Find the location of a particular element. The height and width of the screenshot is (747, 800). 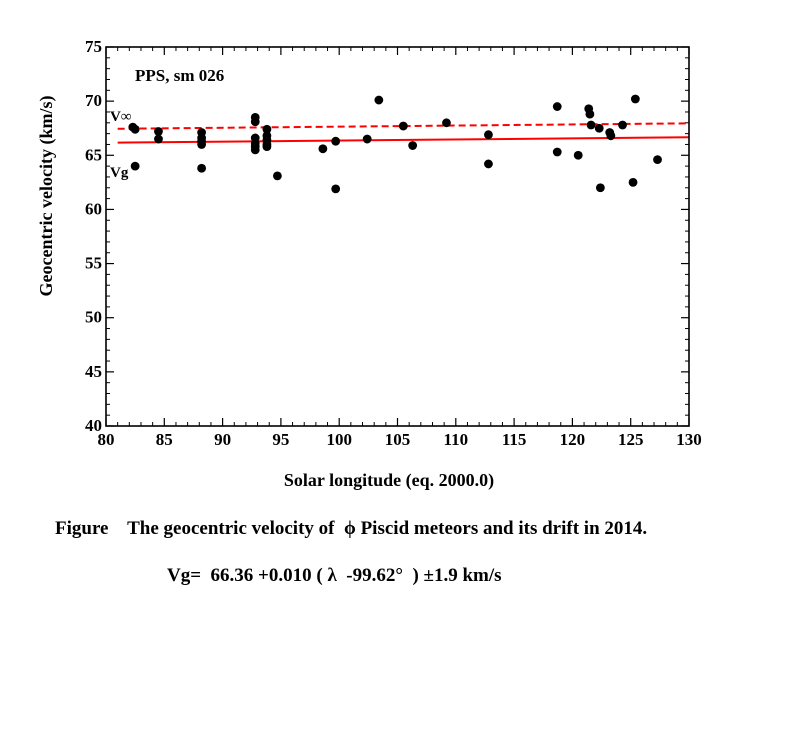

x-tick-label: 130 is located at coordinates (689, 439).